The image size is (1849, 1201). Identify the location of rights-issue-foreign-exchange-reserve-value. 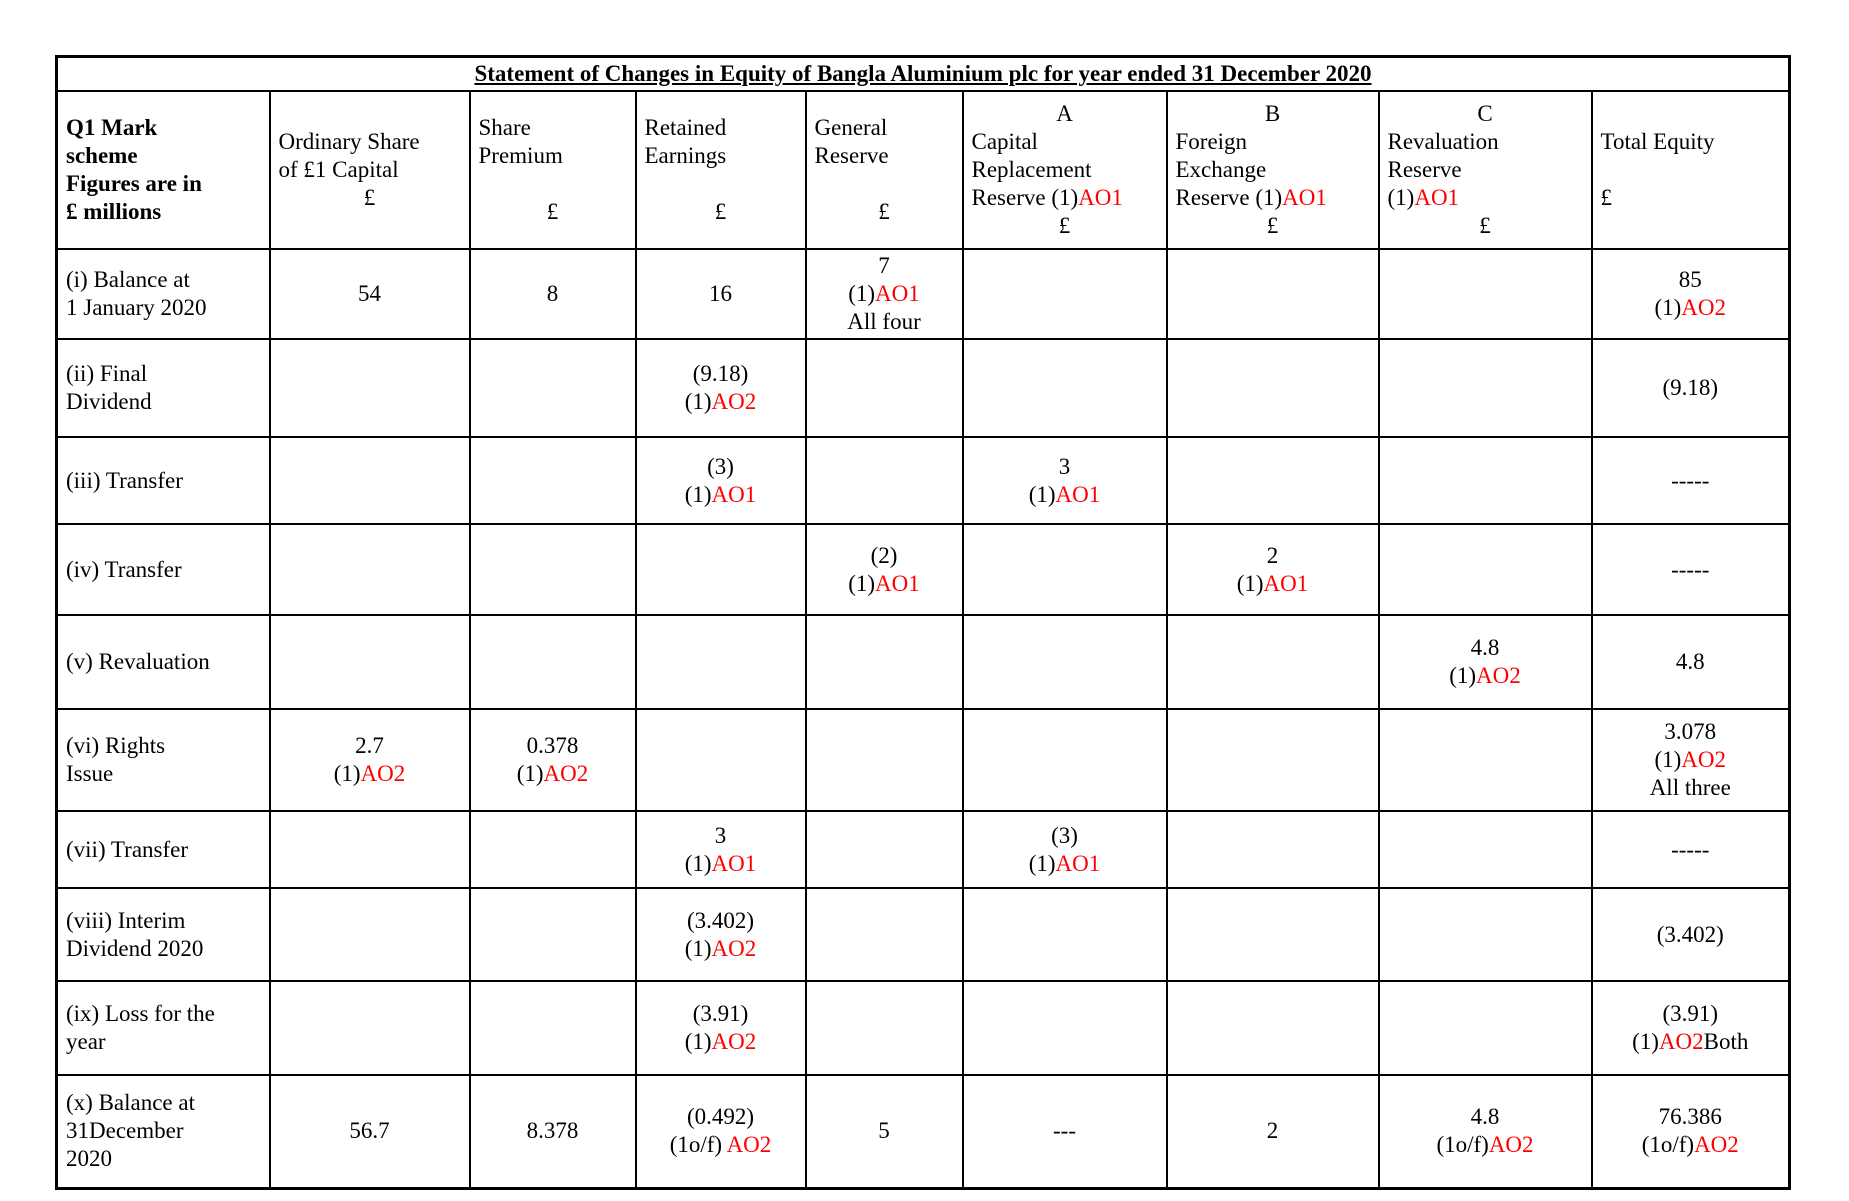
(1272, 760).